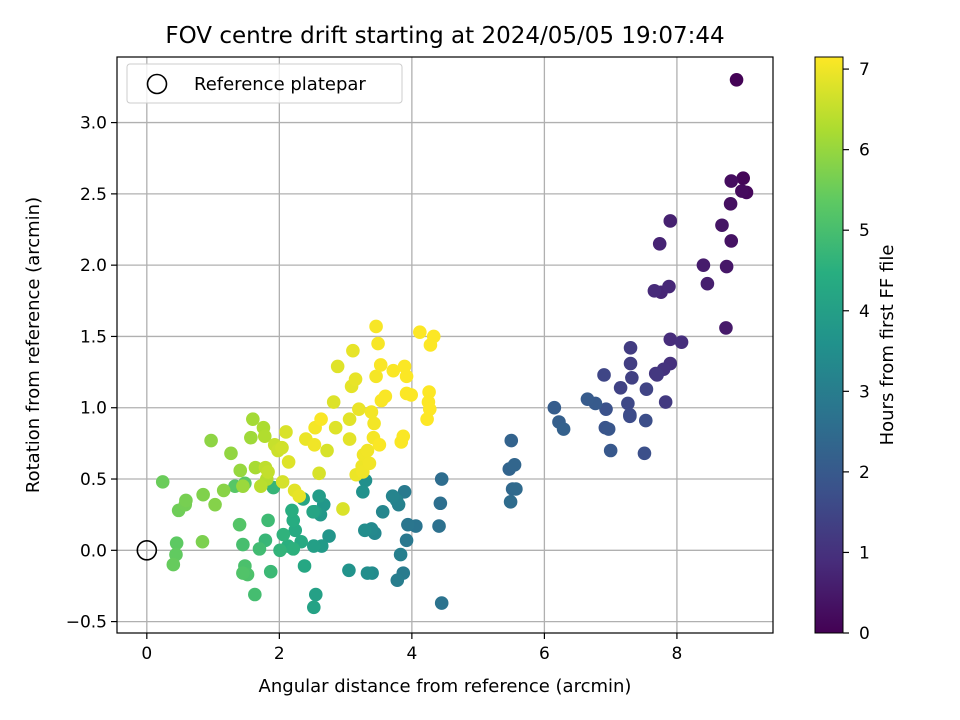 This screenshot has height=720, width=960. What do you see at coordinates (829, 345) in the screenshot?
I see `colorbar-gradient` at bounding box center [829, 345].